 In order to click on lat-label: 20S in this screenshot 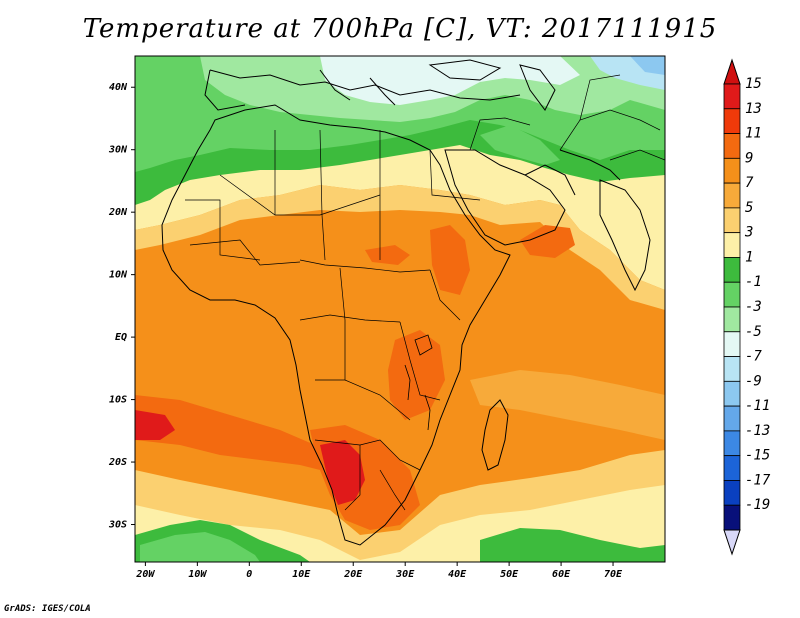, I will do `click(117, 462)`.